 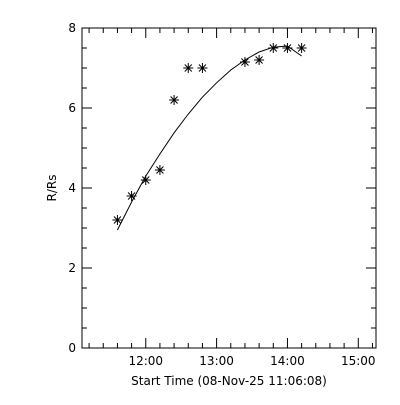 What do you see at coordinates (52, 188) in the screenshot?
I see `y-axis-title: R/Rs` at bounding box center [52, 188].